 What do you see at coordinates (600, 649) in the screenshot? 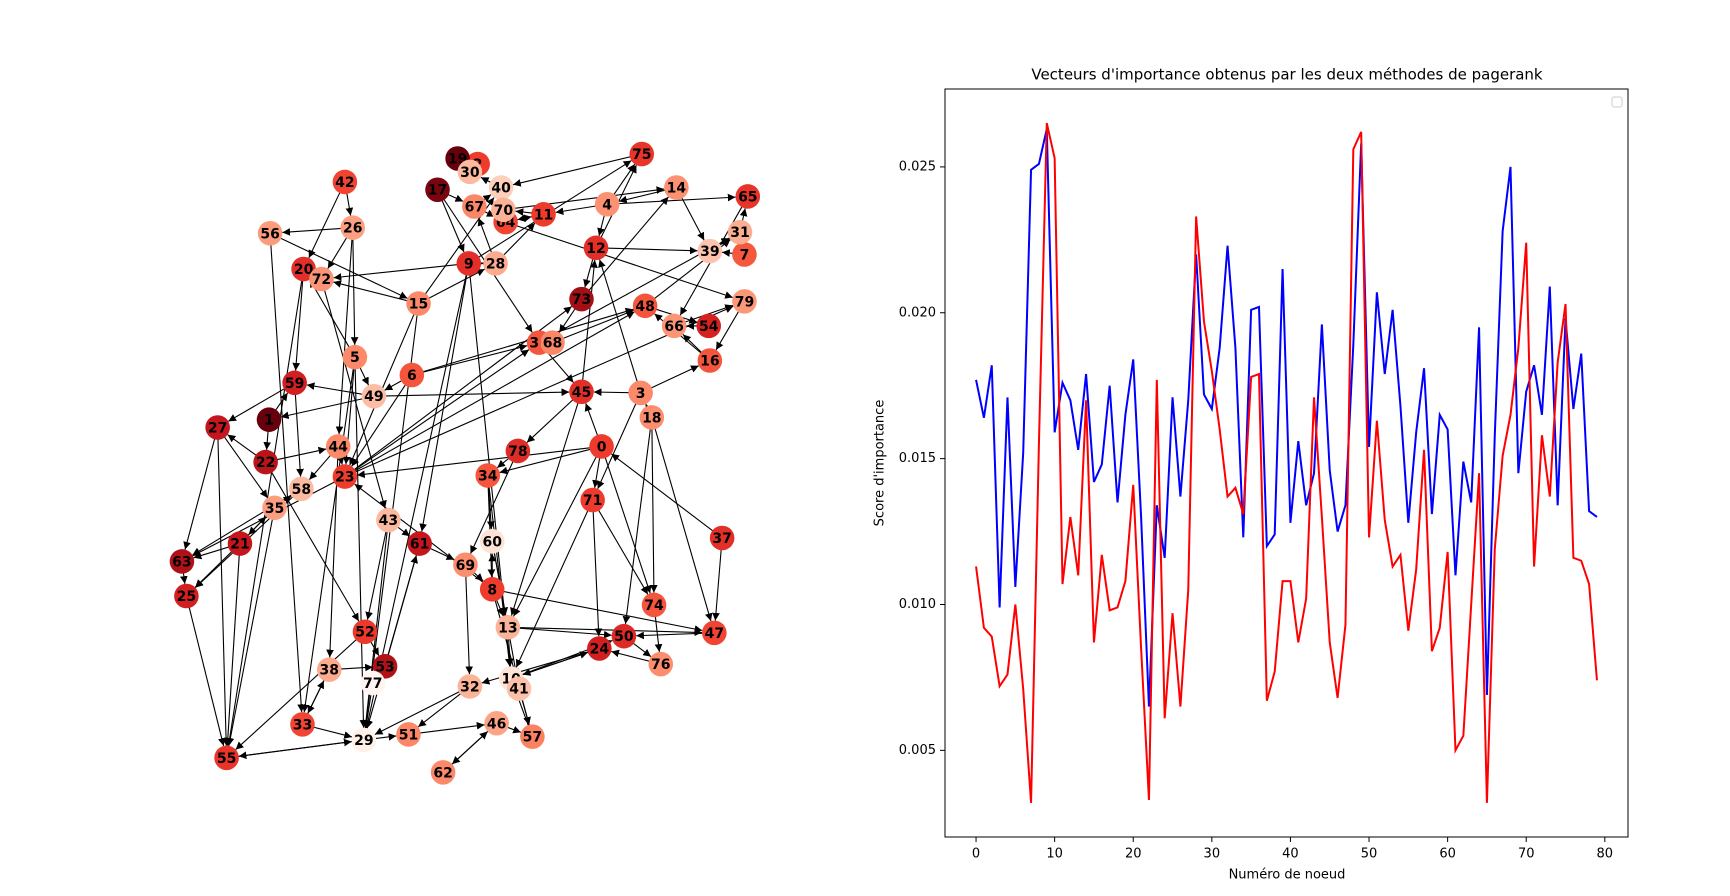
I see `node-label: 24` at bounding box center [600, 649].